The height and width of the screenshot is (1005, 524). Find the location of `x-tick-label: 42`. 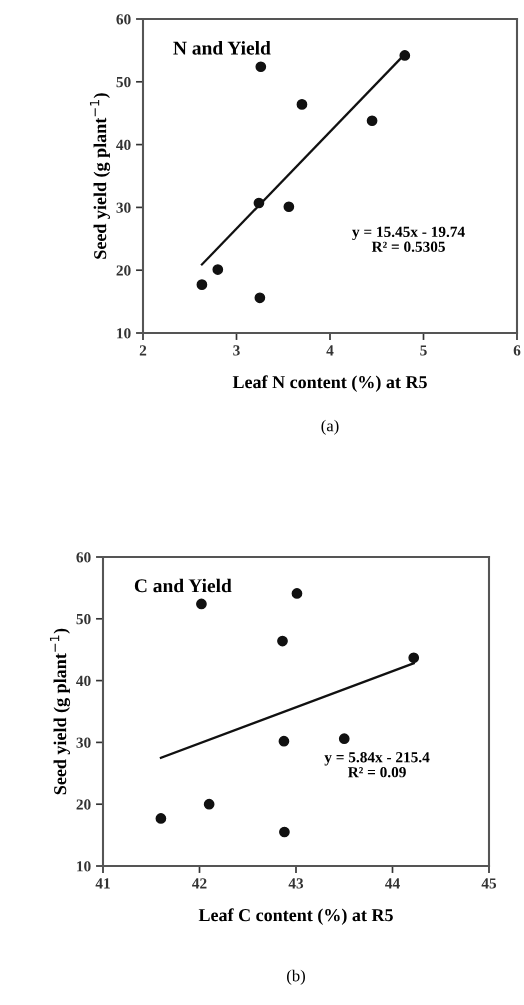

x-tick-label: 42 is located at coordinates (199, 883).